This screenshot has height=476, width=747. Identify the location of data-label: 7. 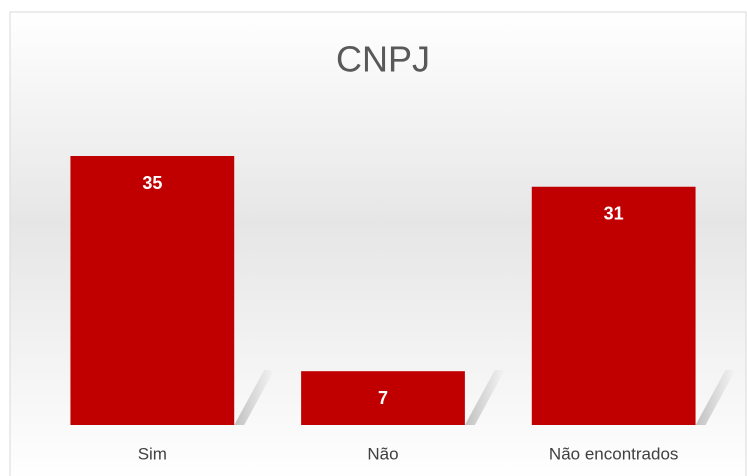
(383, 398).